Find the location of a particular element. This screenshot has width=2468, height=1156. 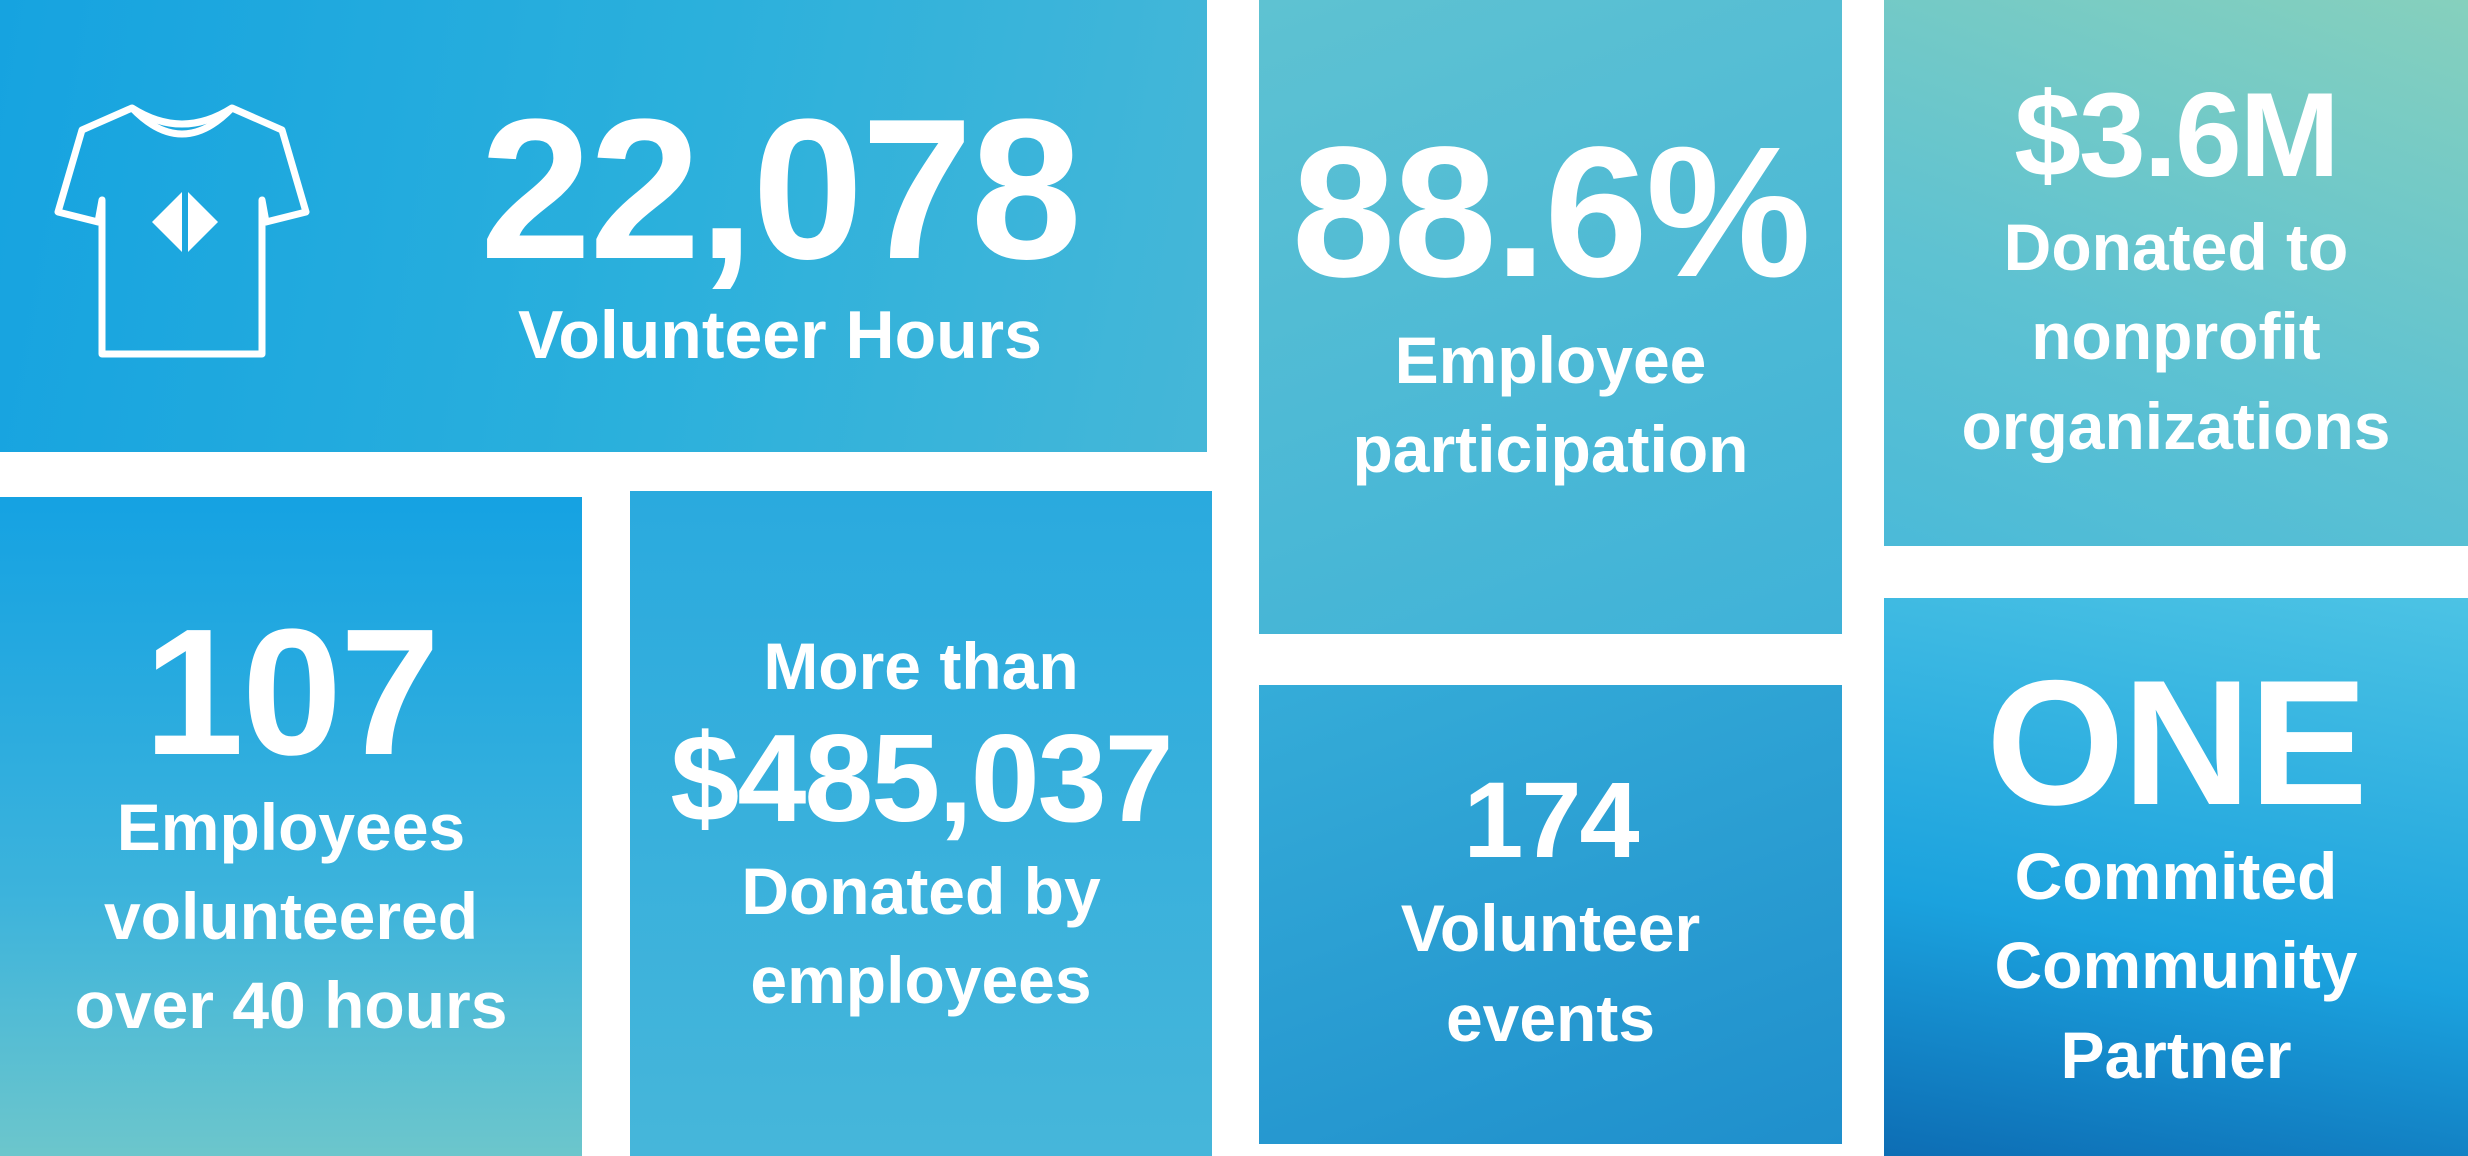

stat-label: Partner is located at coordinates (2176, 1054).